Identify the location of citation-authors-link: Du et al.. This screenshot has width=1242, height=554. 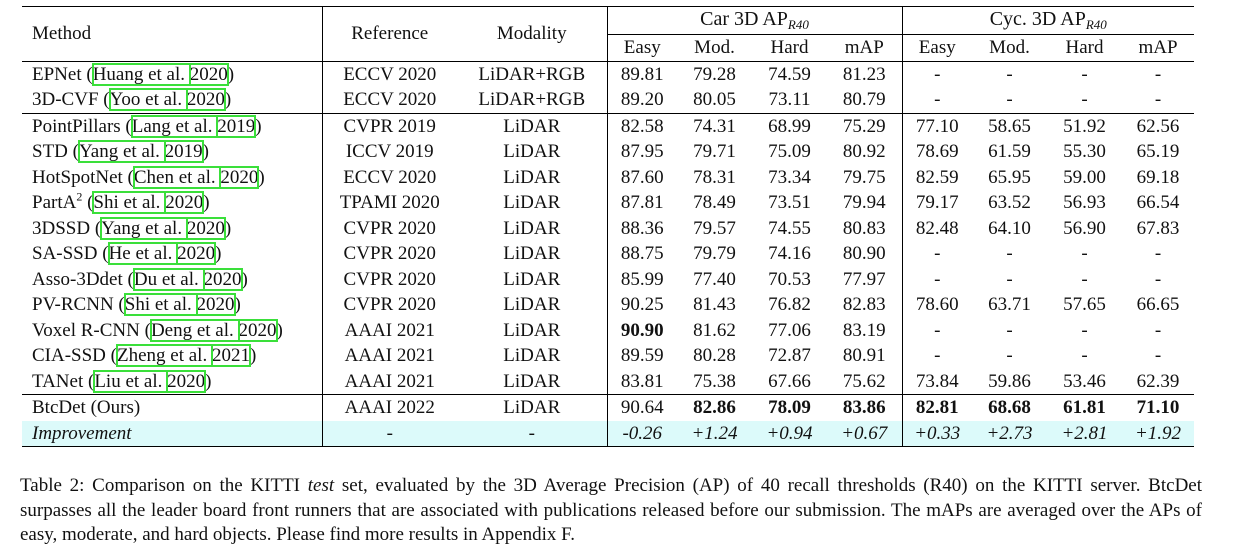
(168, 279).